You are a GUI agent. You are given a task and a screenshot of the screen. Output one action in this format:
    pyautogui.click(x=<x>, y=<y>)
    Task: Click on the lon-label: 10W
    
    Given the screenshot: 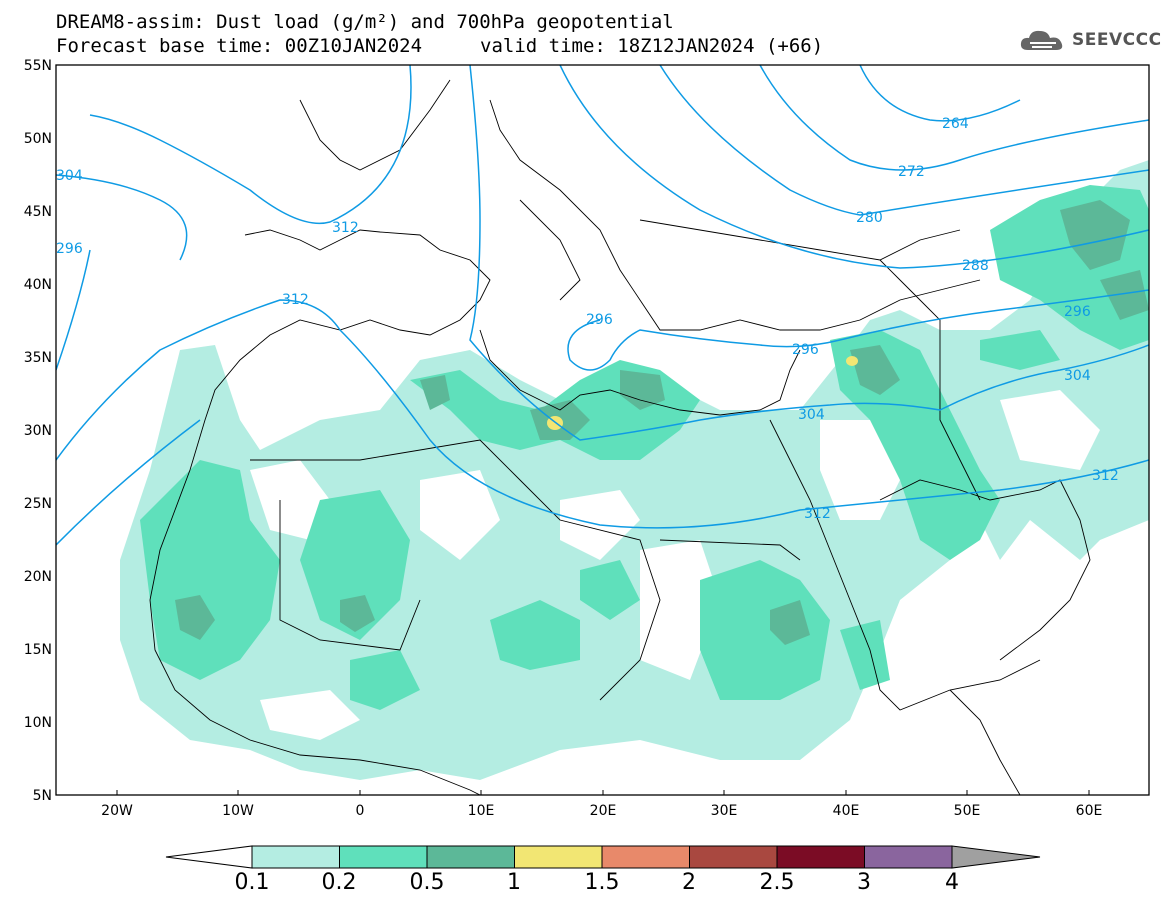 What is the action you would take?
    pyautogui.click(x=238, y=811)
    